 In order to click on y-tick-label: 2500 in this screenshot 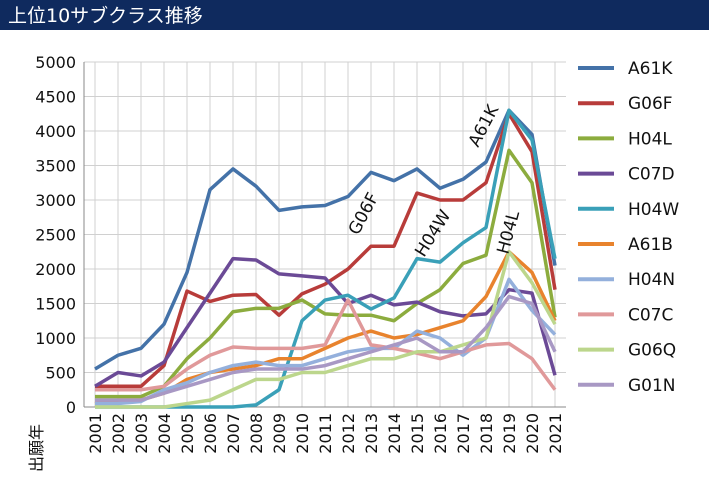, I will do `click(55, 235)`.